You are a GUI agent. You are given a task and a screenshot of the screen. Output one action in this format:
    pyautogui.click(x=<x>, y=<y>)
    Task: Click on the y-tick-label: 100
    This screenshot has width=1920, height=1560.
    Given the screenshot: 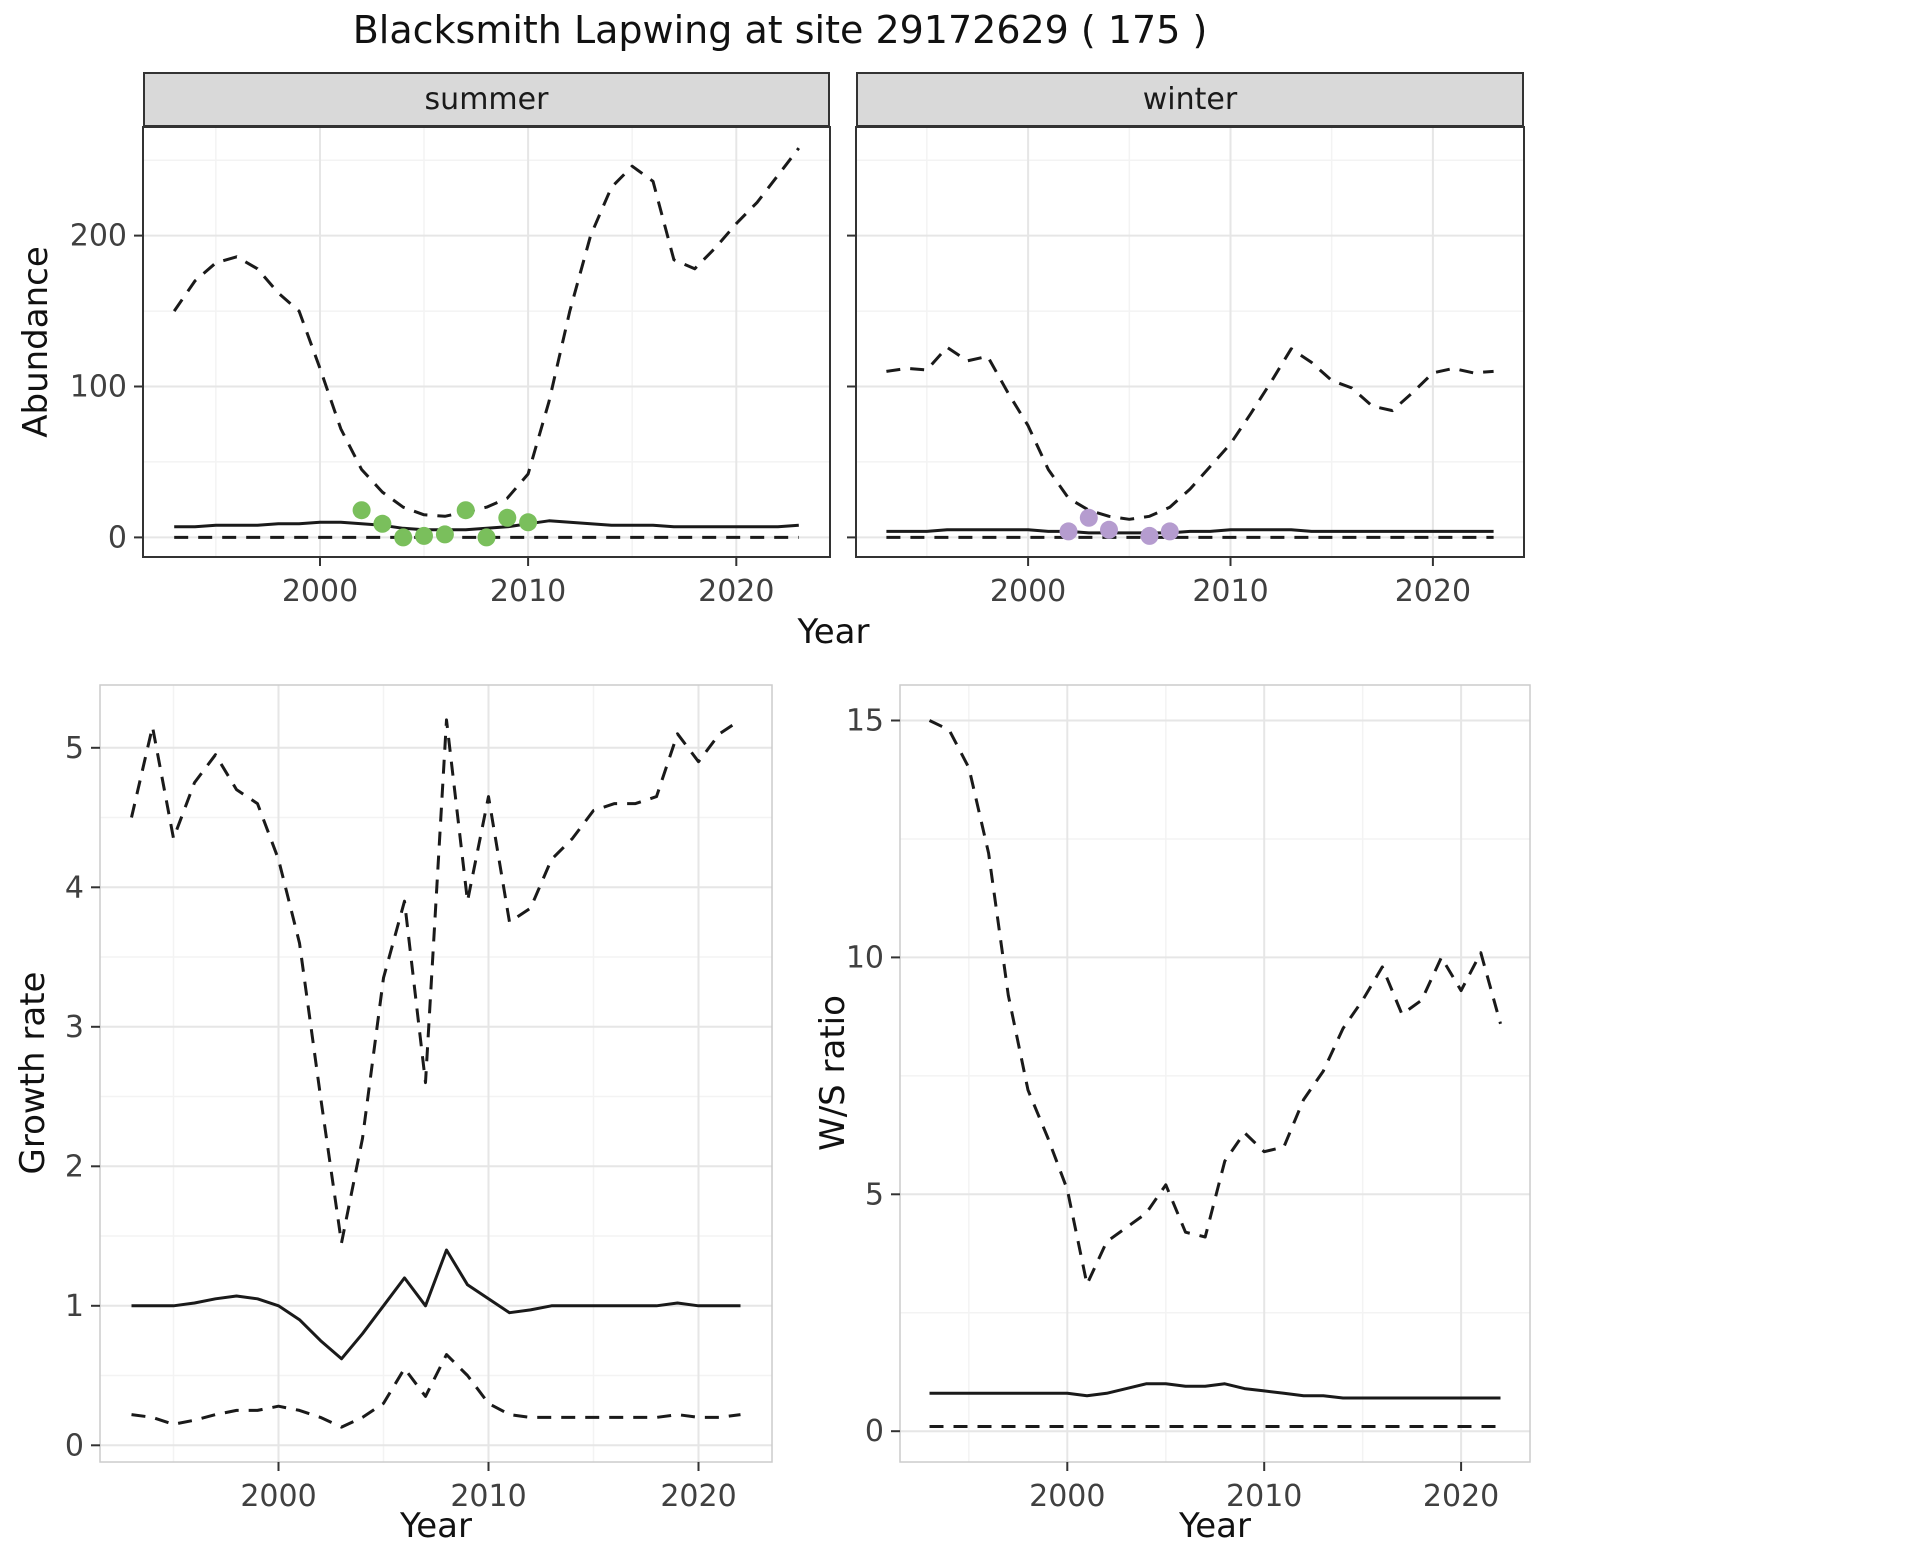 What is the action you would take?
    pyautogui.click(x=98, y=387)
    